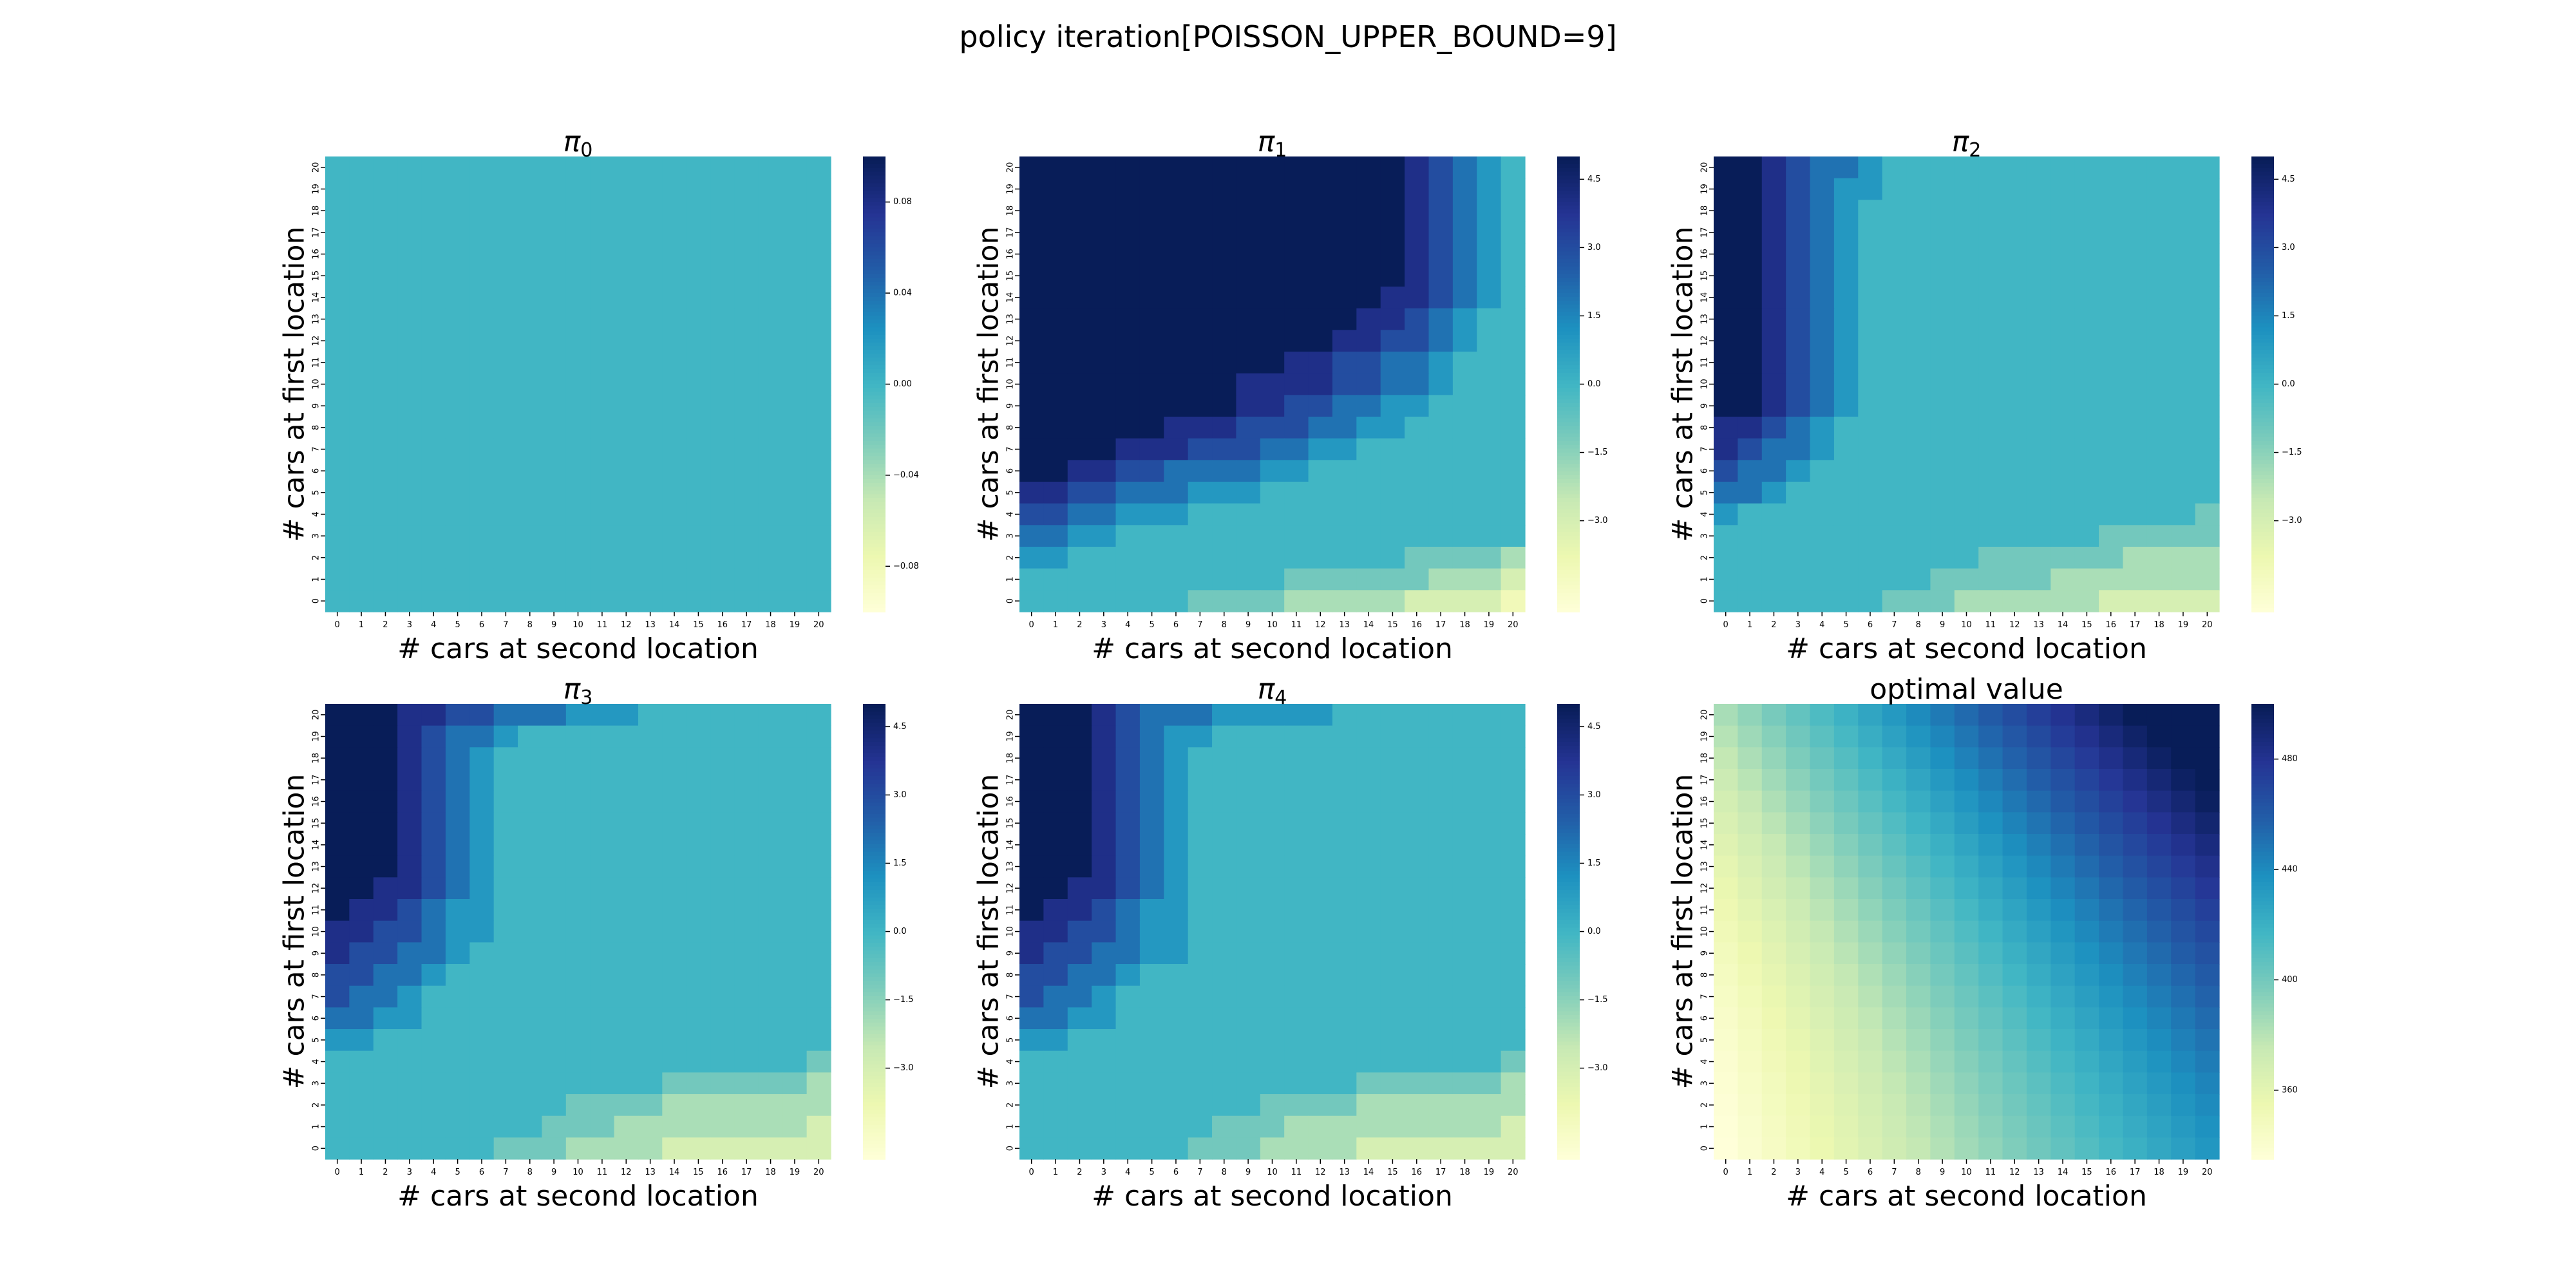 The width and height of the screenshot is (2576, 1288). What do you see at coordinates (578, 625) in the screenshot?
I see `x-tick-label: 10` at bounding box center [578, 625].